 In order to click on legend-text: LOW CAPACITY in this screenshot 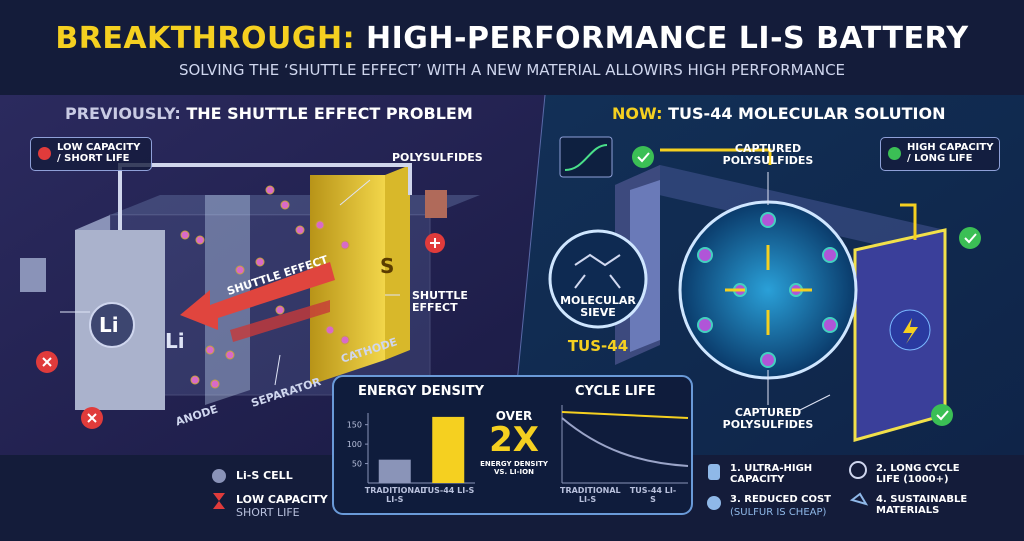, I will do `click(282, 499)`.